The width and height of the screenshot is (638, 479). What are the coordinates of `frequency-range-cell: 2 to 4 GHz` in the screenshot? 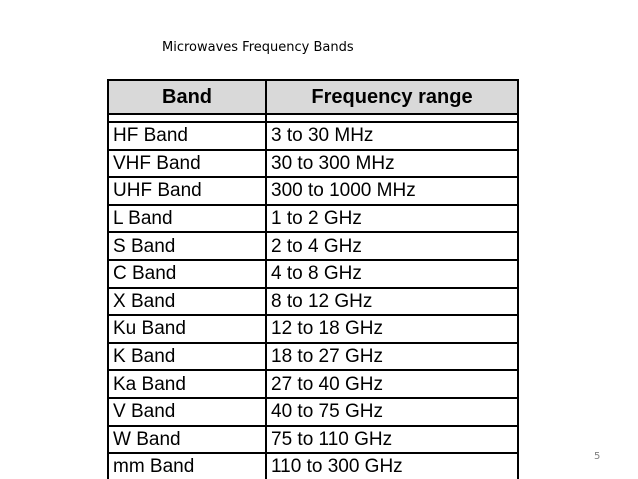 It's located at (392, 246).